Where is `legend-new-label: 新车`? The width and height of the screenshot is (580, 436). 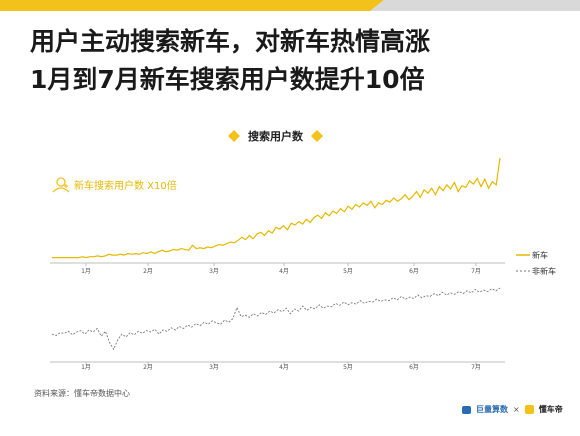
legend-new-label: 新车 is located at coordinates (540, 255).